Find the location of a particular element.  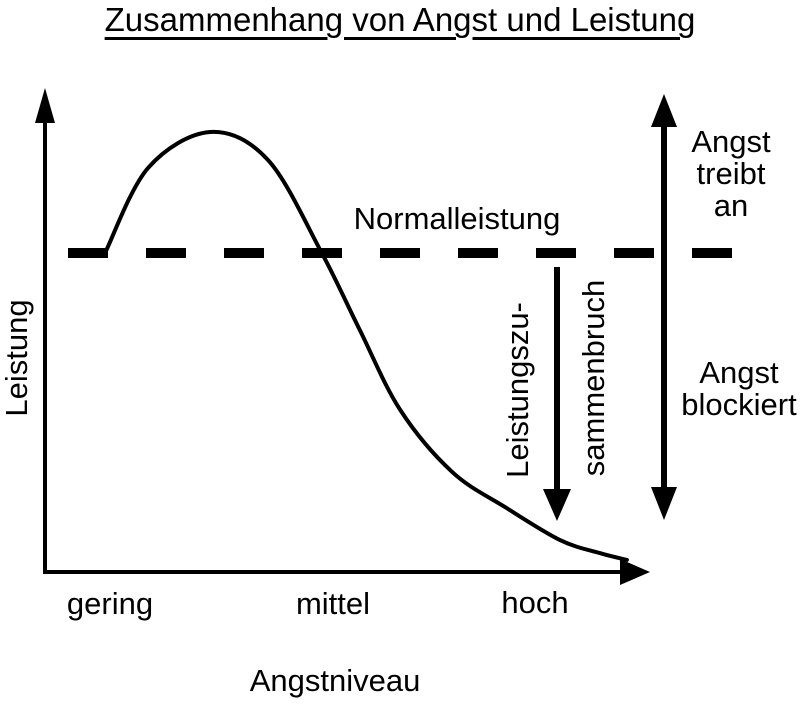

x-axis-label: Angstniveau is located at coordinates (335, 680).